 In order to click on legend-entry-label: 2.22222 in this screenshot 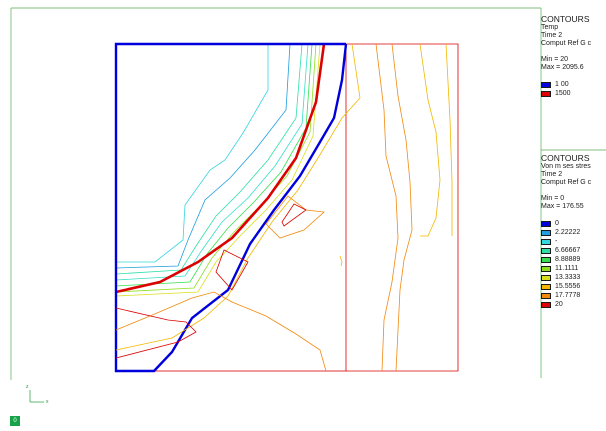, I will do `click(568, 232)`.